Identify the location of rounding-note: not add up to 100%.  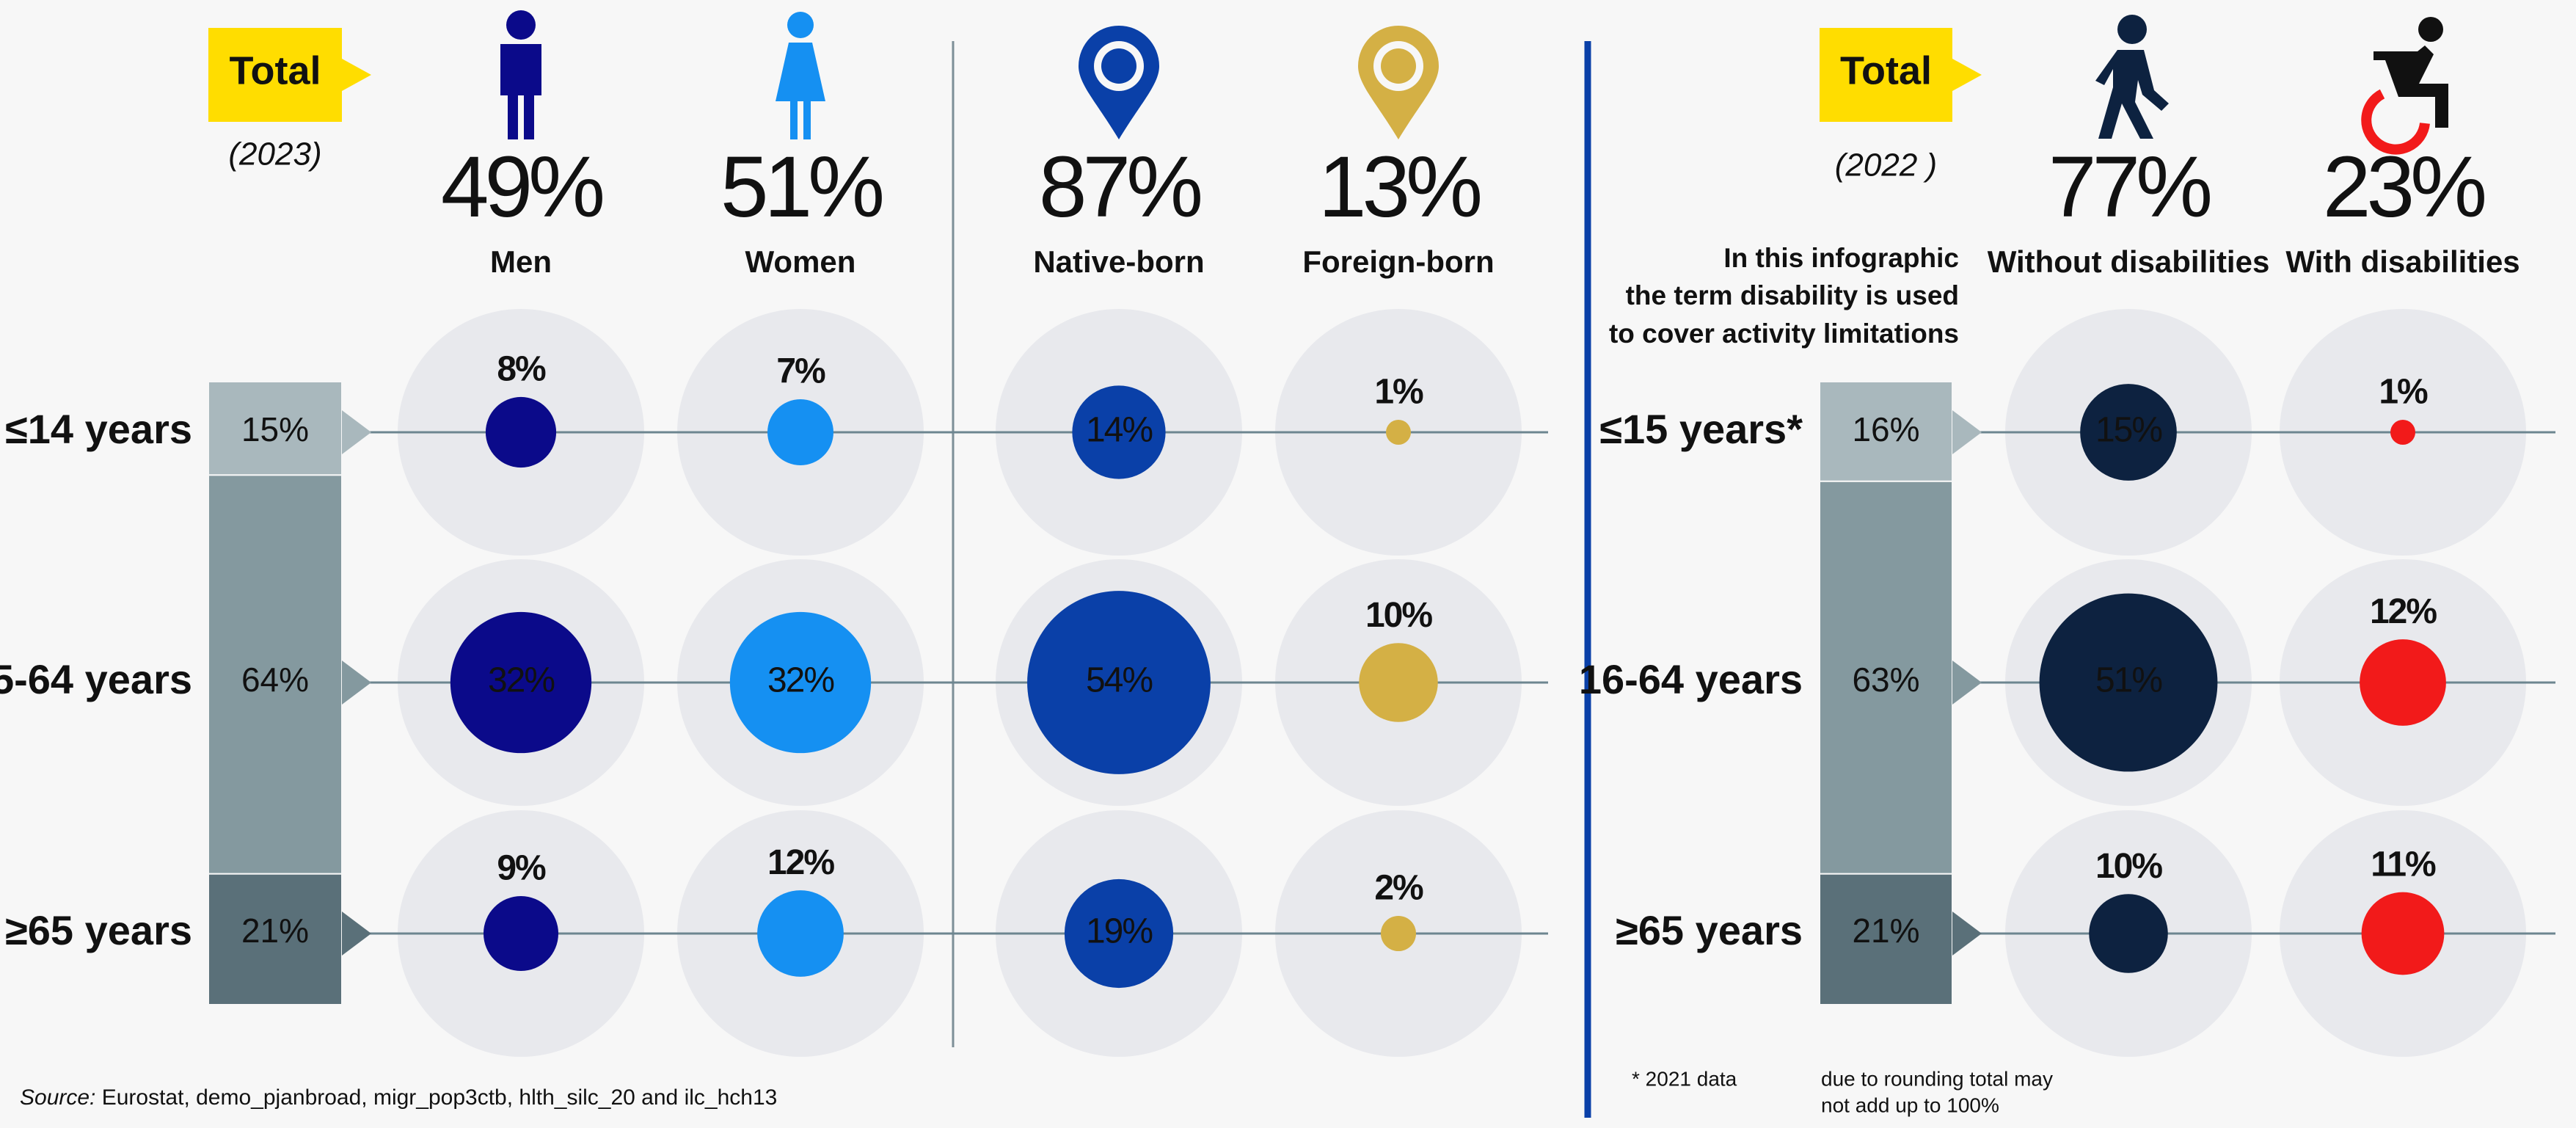
(1910, 1105).